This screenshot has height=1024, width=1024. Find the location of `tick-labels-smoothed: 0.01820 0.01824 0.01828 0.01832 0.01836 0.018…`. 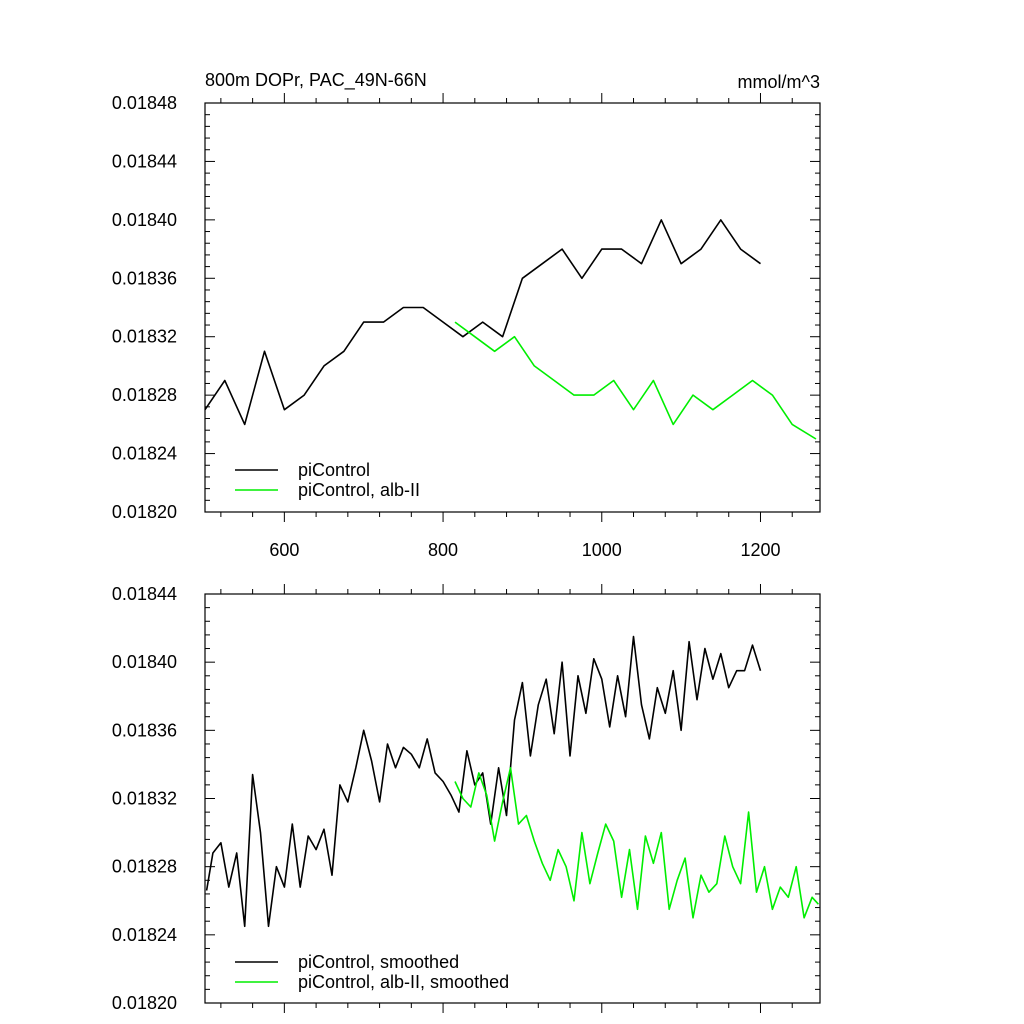

tick-labels-smoothed: 0.01820 0.01824 0.01828 0.01832 0.01836 0.018… is located at coordinates (144, 798).